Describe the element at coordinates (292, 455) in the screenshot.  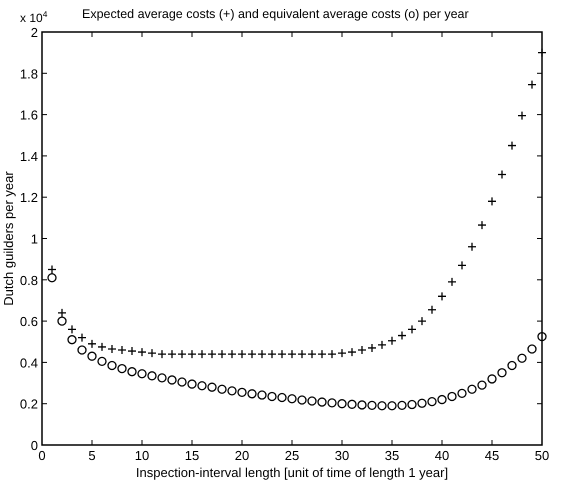
I see `x-tick-label: 25` at that location.